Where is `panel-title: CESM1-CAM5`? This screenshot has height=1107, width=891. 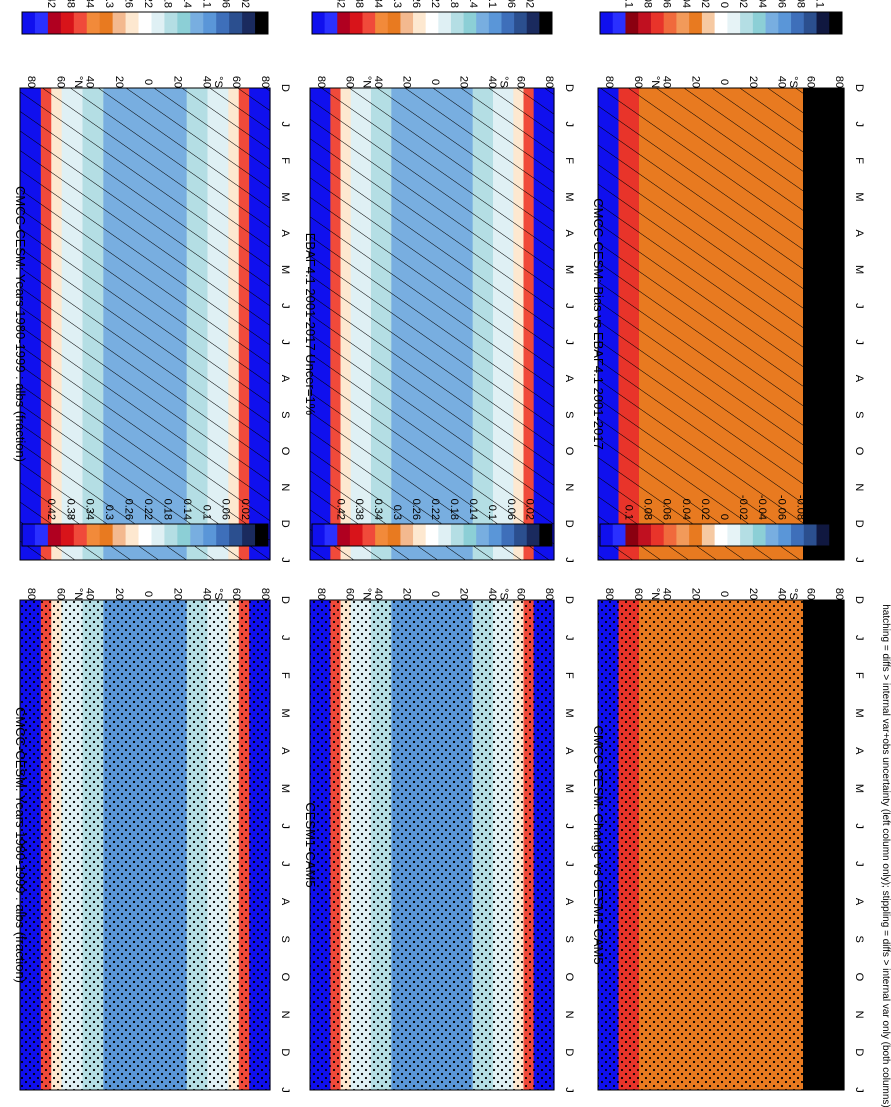
panel-title: CESM1-CAM5 is located at coordinates (310, 844).